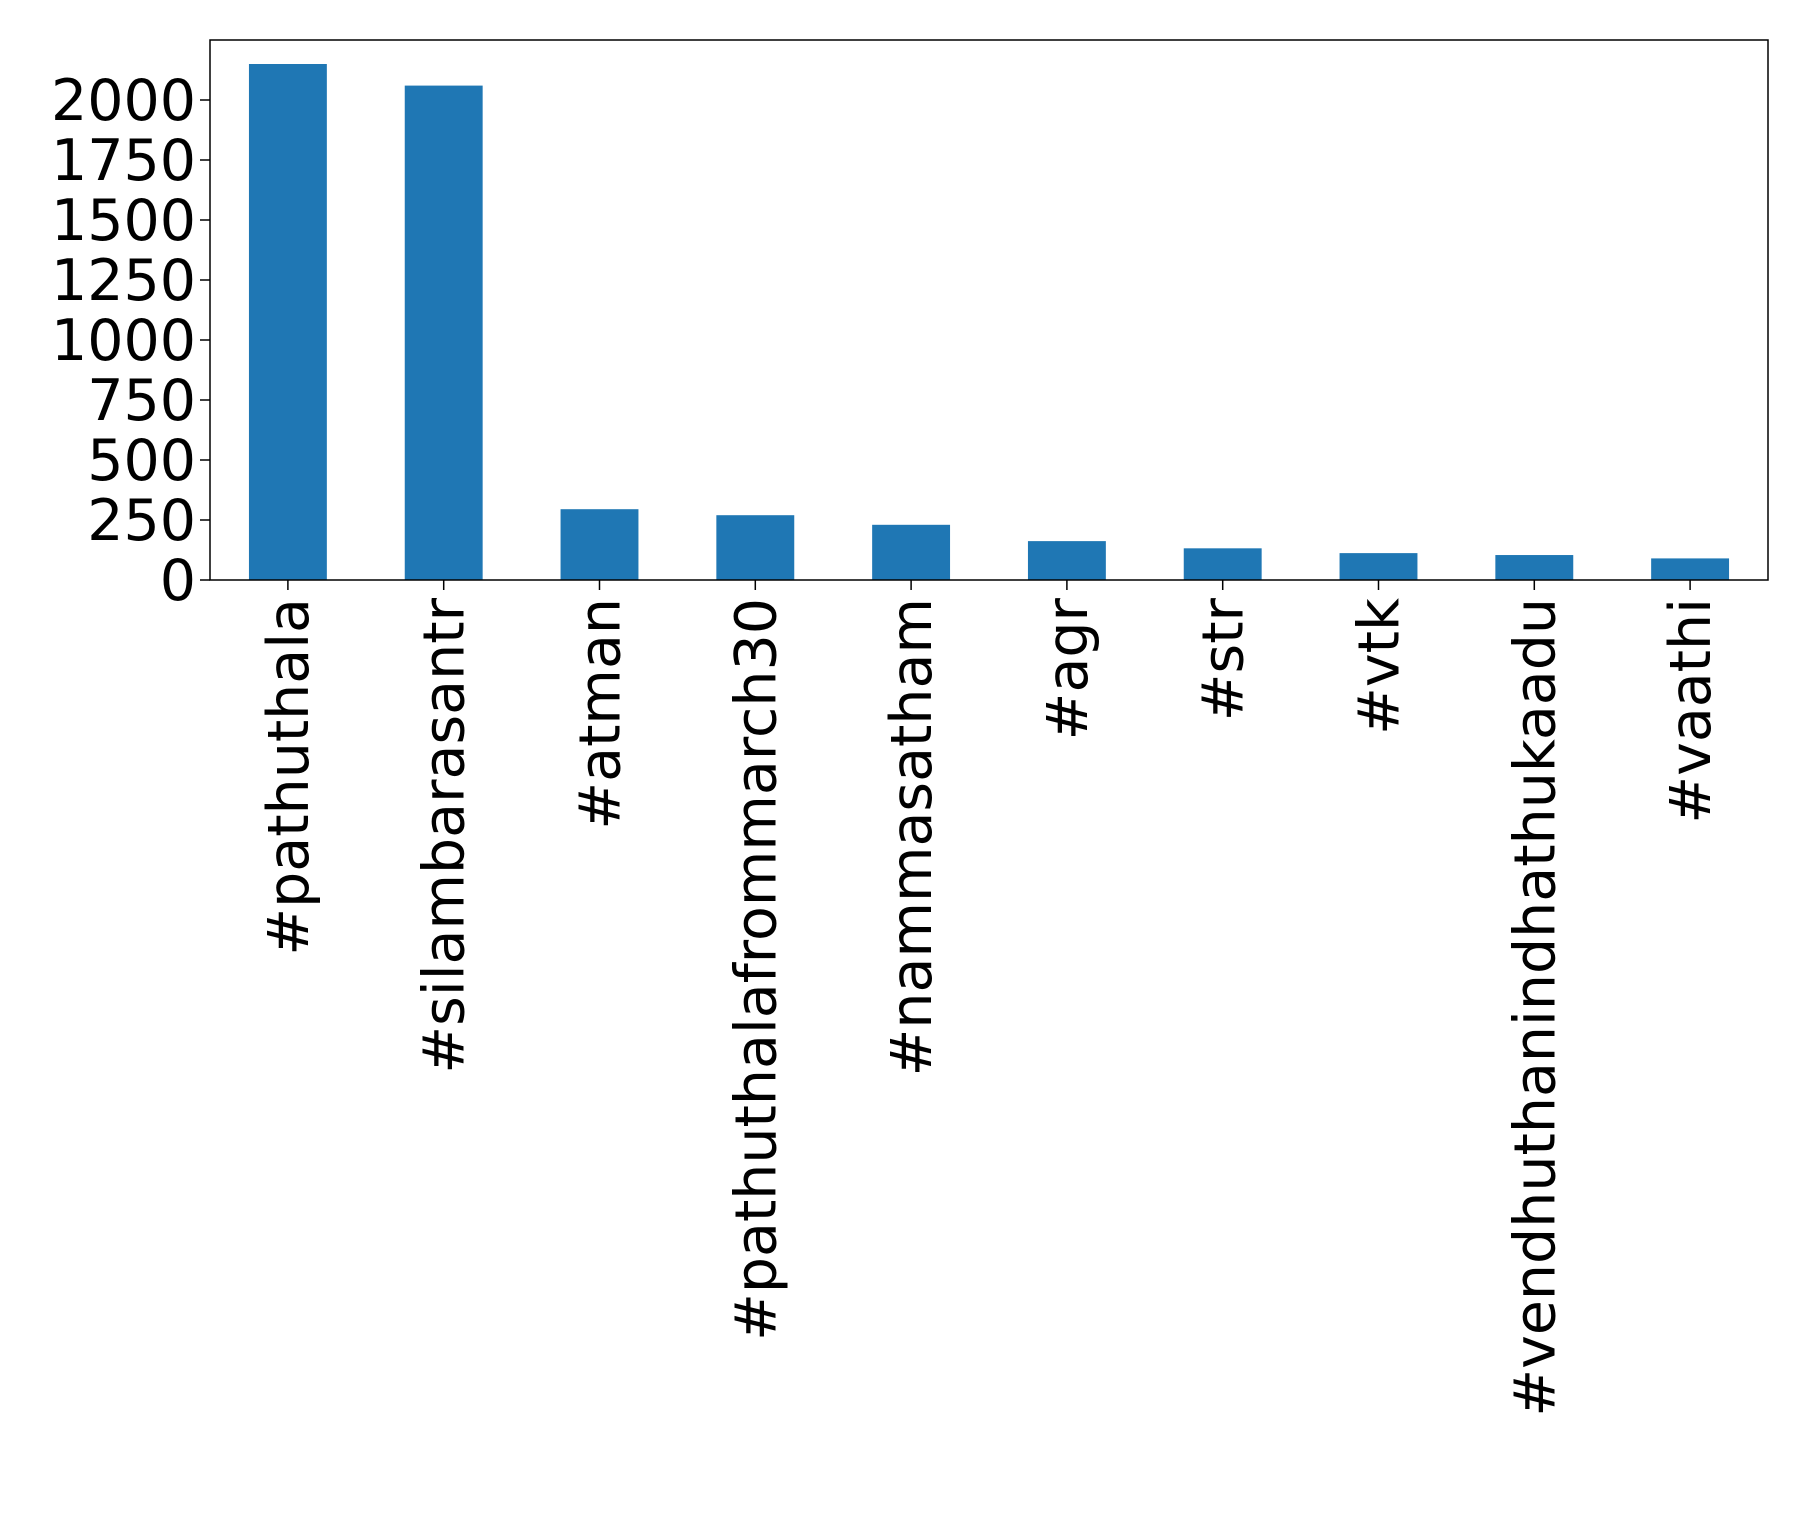  Describe the element at coordinates (445, 835) in the screenshot. I see `x-tick-label-1: #silambarasantr` at that location.